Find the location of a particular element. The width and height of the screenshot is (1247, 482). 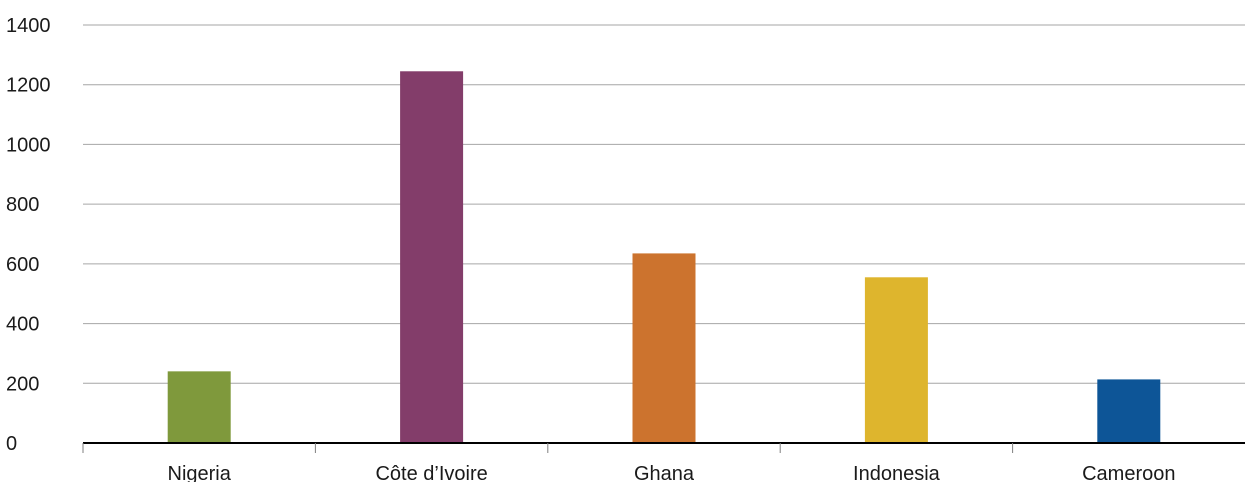

bar-indonesia is located at coordinates (896, 360).